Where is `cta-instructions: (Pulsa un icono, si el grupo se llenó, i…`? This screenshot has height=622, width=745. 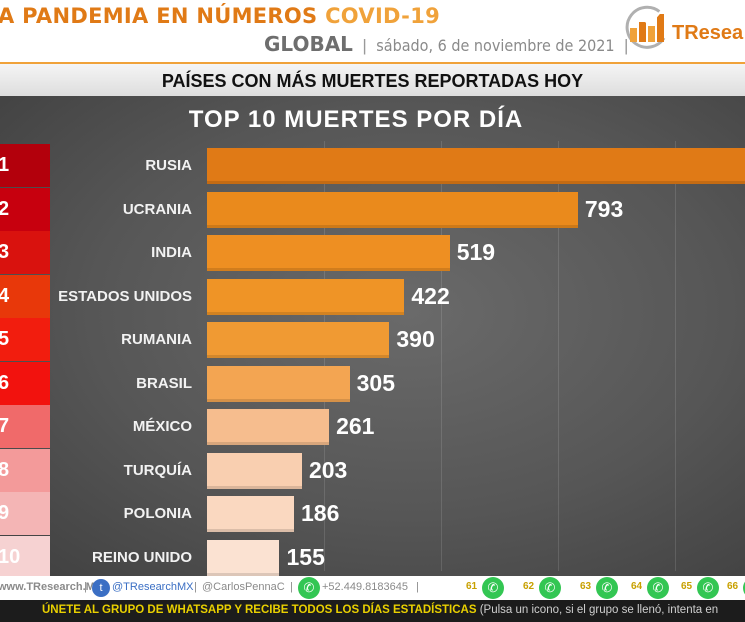 cta-instructions: (Pulsa un icono, si el grupo se llenó, i… is located at coordinates (599, 610).